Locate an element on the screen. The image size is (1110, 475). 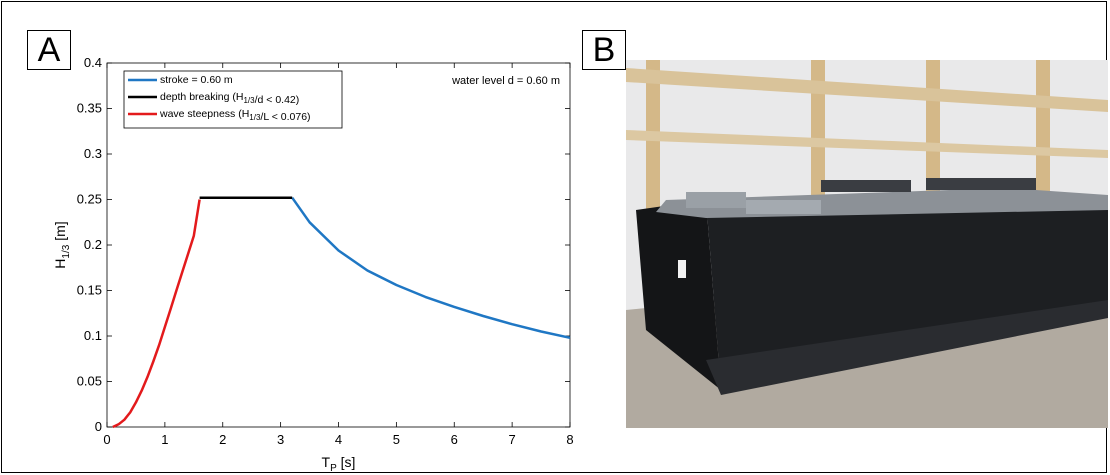
x-tick-label: 3 is located at coordinates (280, 439).